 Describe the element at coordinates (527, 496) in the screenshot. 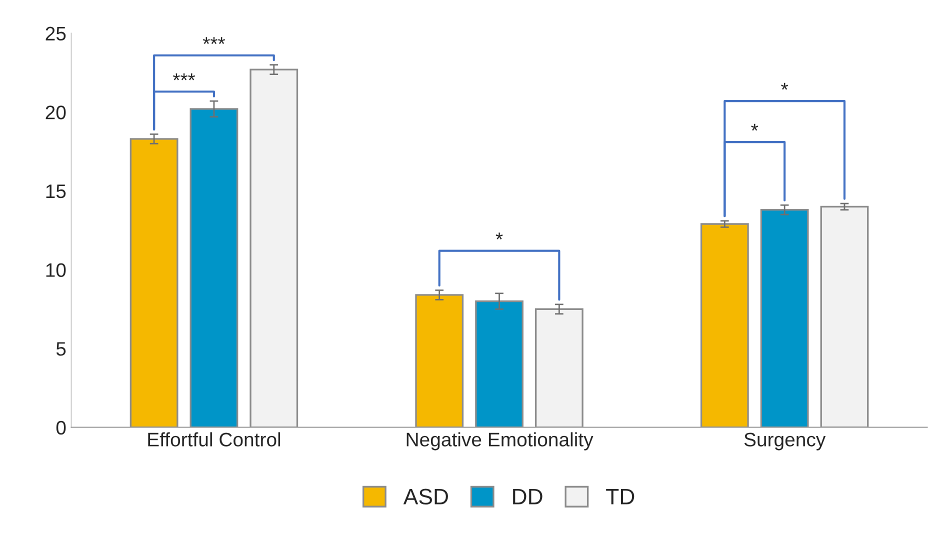

I see `legend-label: DD` at that location.